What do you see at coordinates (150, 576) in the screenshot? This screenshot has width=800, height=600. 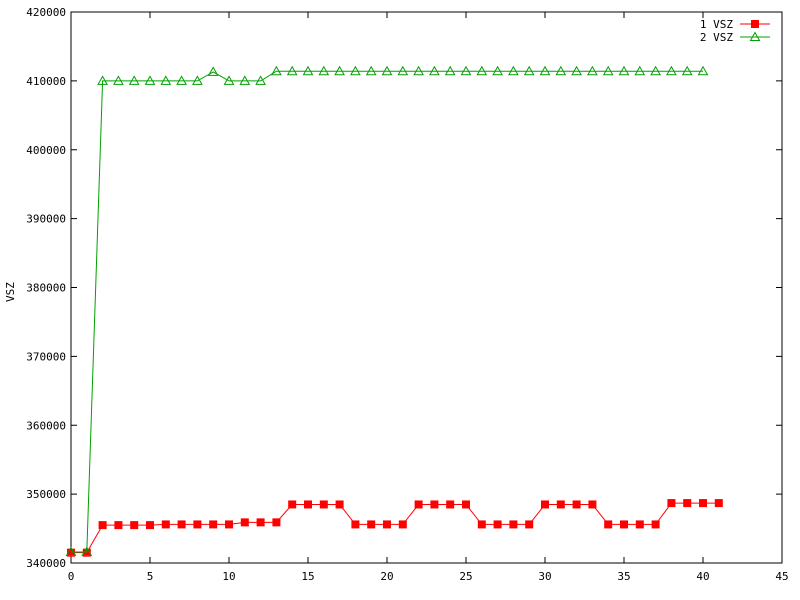 I see `x-tick-label: 5` at bounding box center [150, 576].